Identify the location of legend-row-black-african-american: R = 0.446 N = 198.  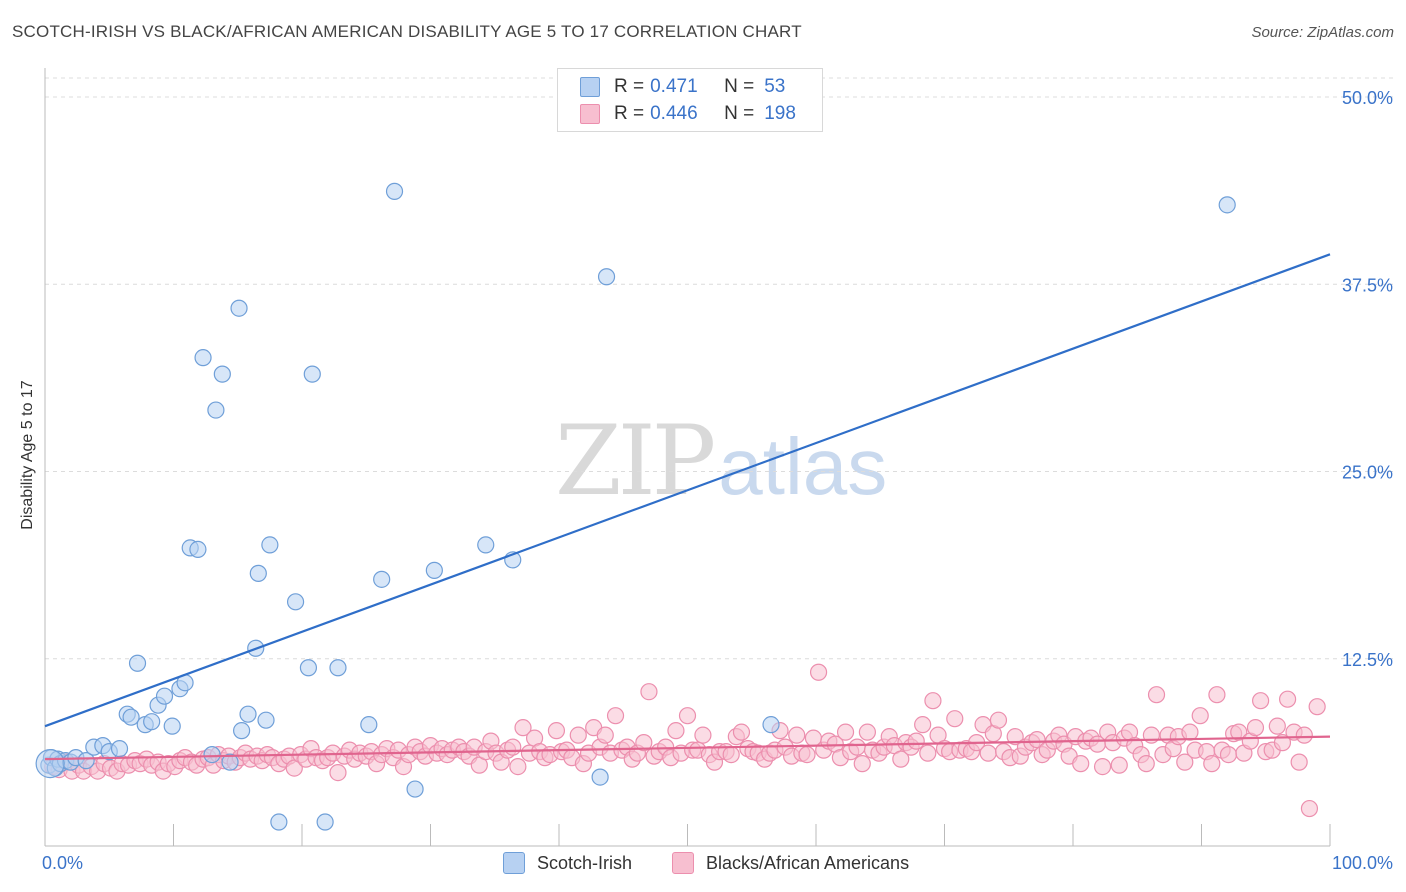
(688, 114).